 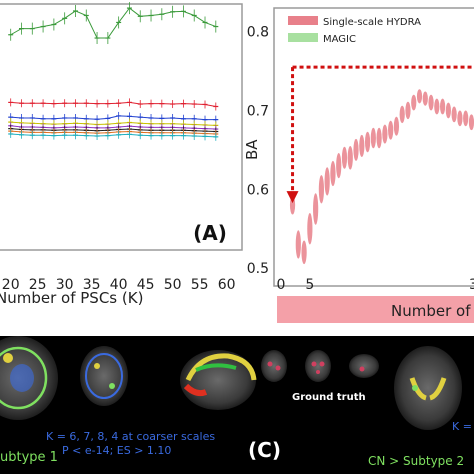 What do you see at coordinates (416, 461) in the screenshot?
I see `cn-subtype2-label: CN > Subtype 2` at bounding box center [416, 461].